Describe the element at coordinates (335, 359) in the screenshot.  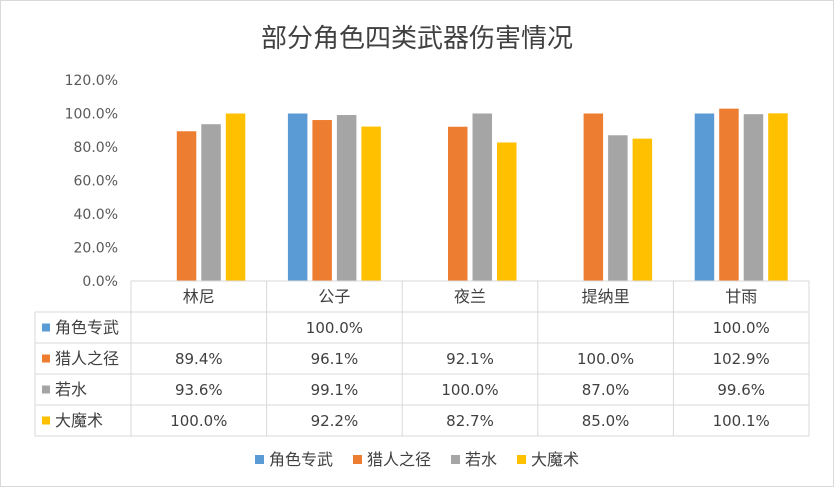
I see `data-label: 96.1%` at that location.